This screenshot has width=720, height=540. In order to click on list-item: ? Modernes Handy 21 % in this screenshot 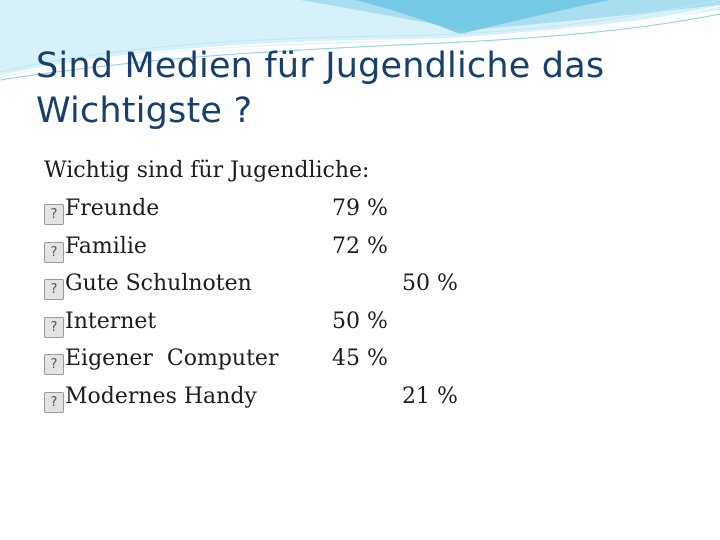, I will do `click(364, 397)`.